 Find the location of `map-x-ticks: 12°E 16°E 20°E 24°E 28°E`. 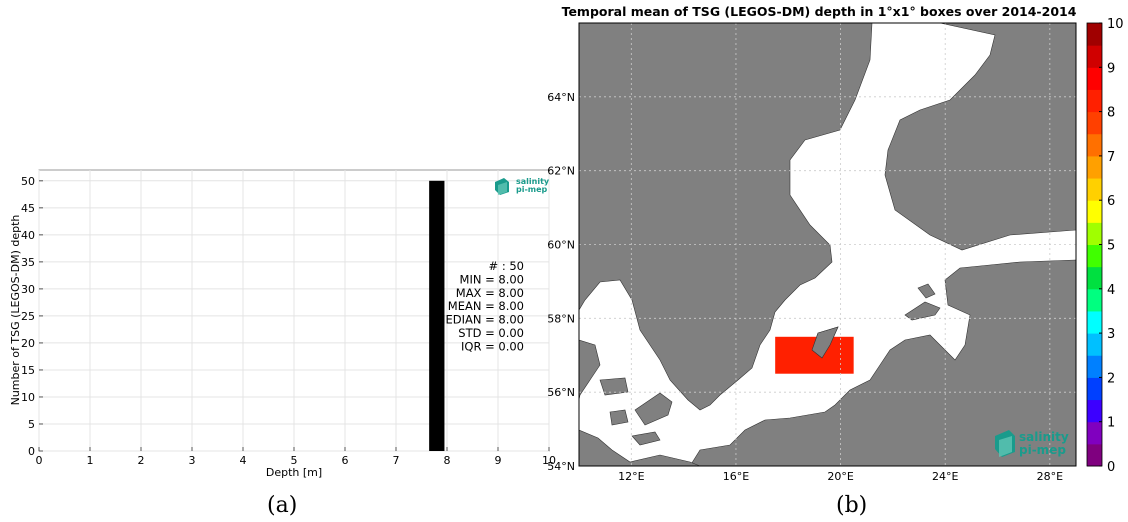

map-x-ticks: 12°E 16°E 20°E 24°E 28°E is located at coordinates (840, 476).